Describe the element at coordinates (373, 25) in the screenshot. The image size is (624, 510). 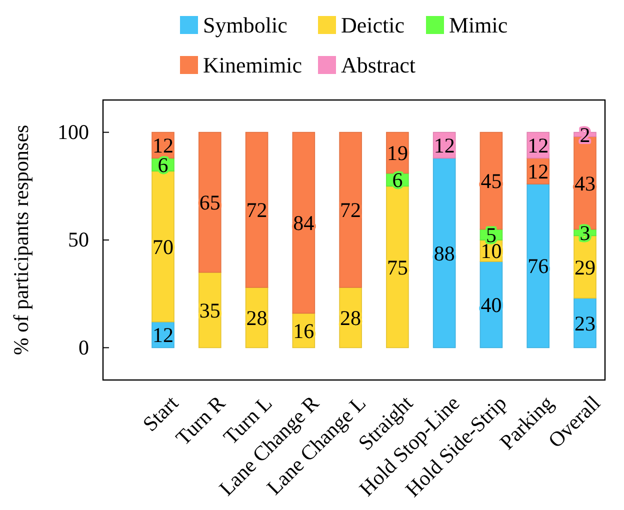
I see `legend-label: Deictic` at that location.